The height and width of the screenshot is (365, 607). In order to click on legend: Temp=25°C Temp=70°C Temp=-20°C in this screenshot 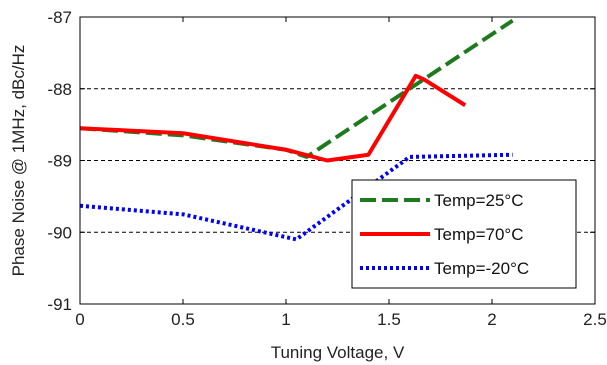, I will do `click(464, 234)`.